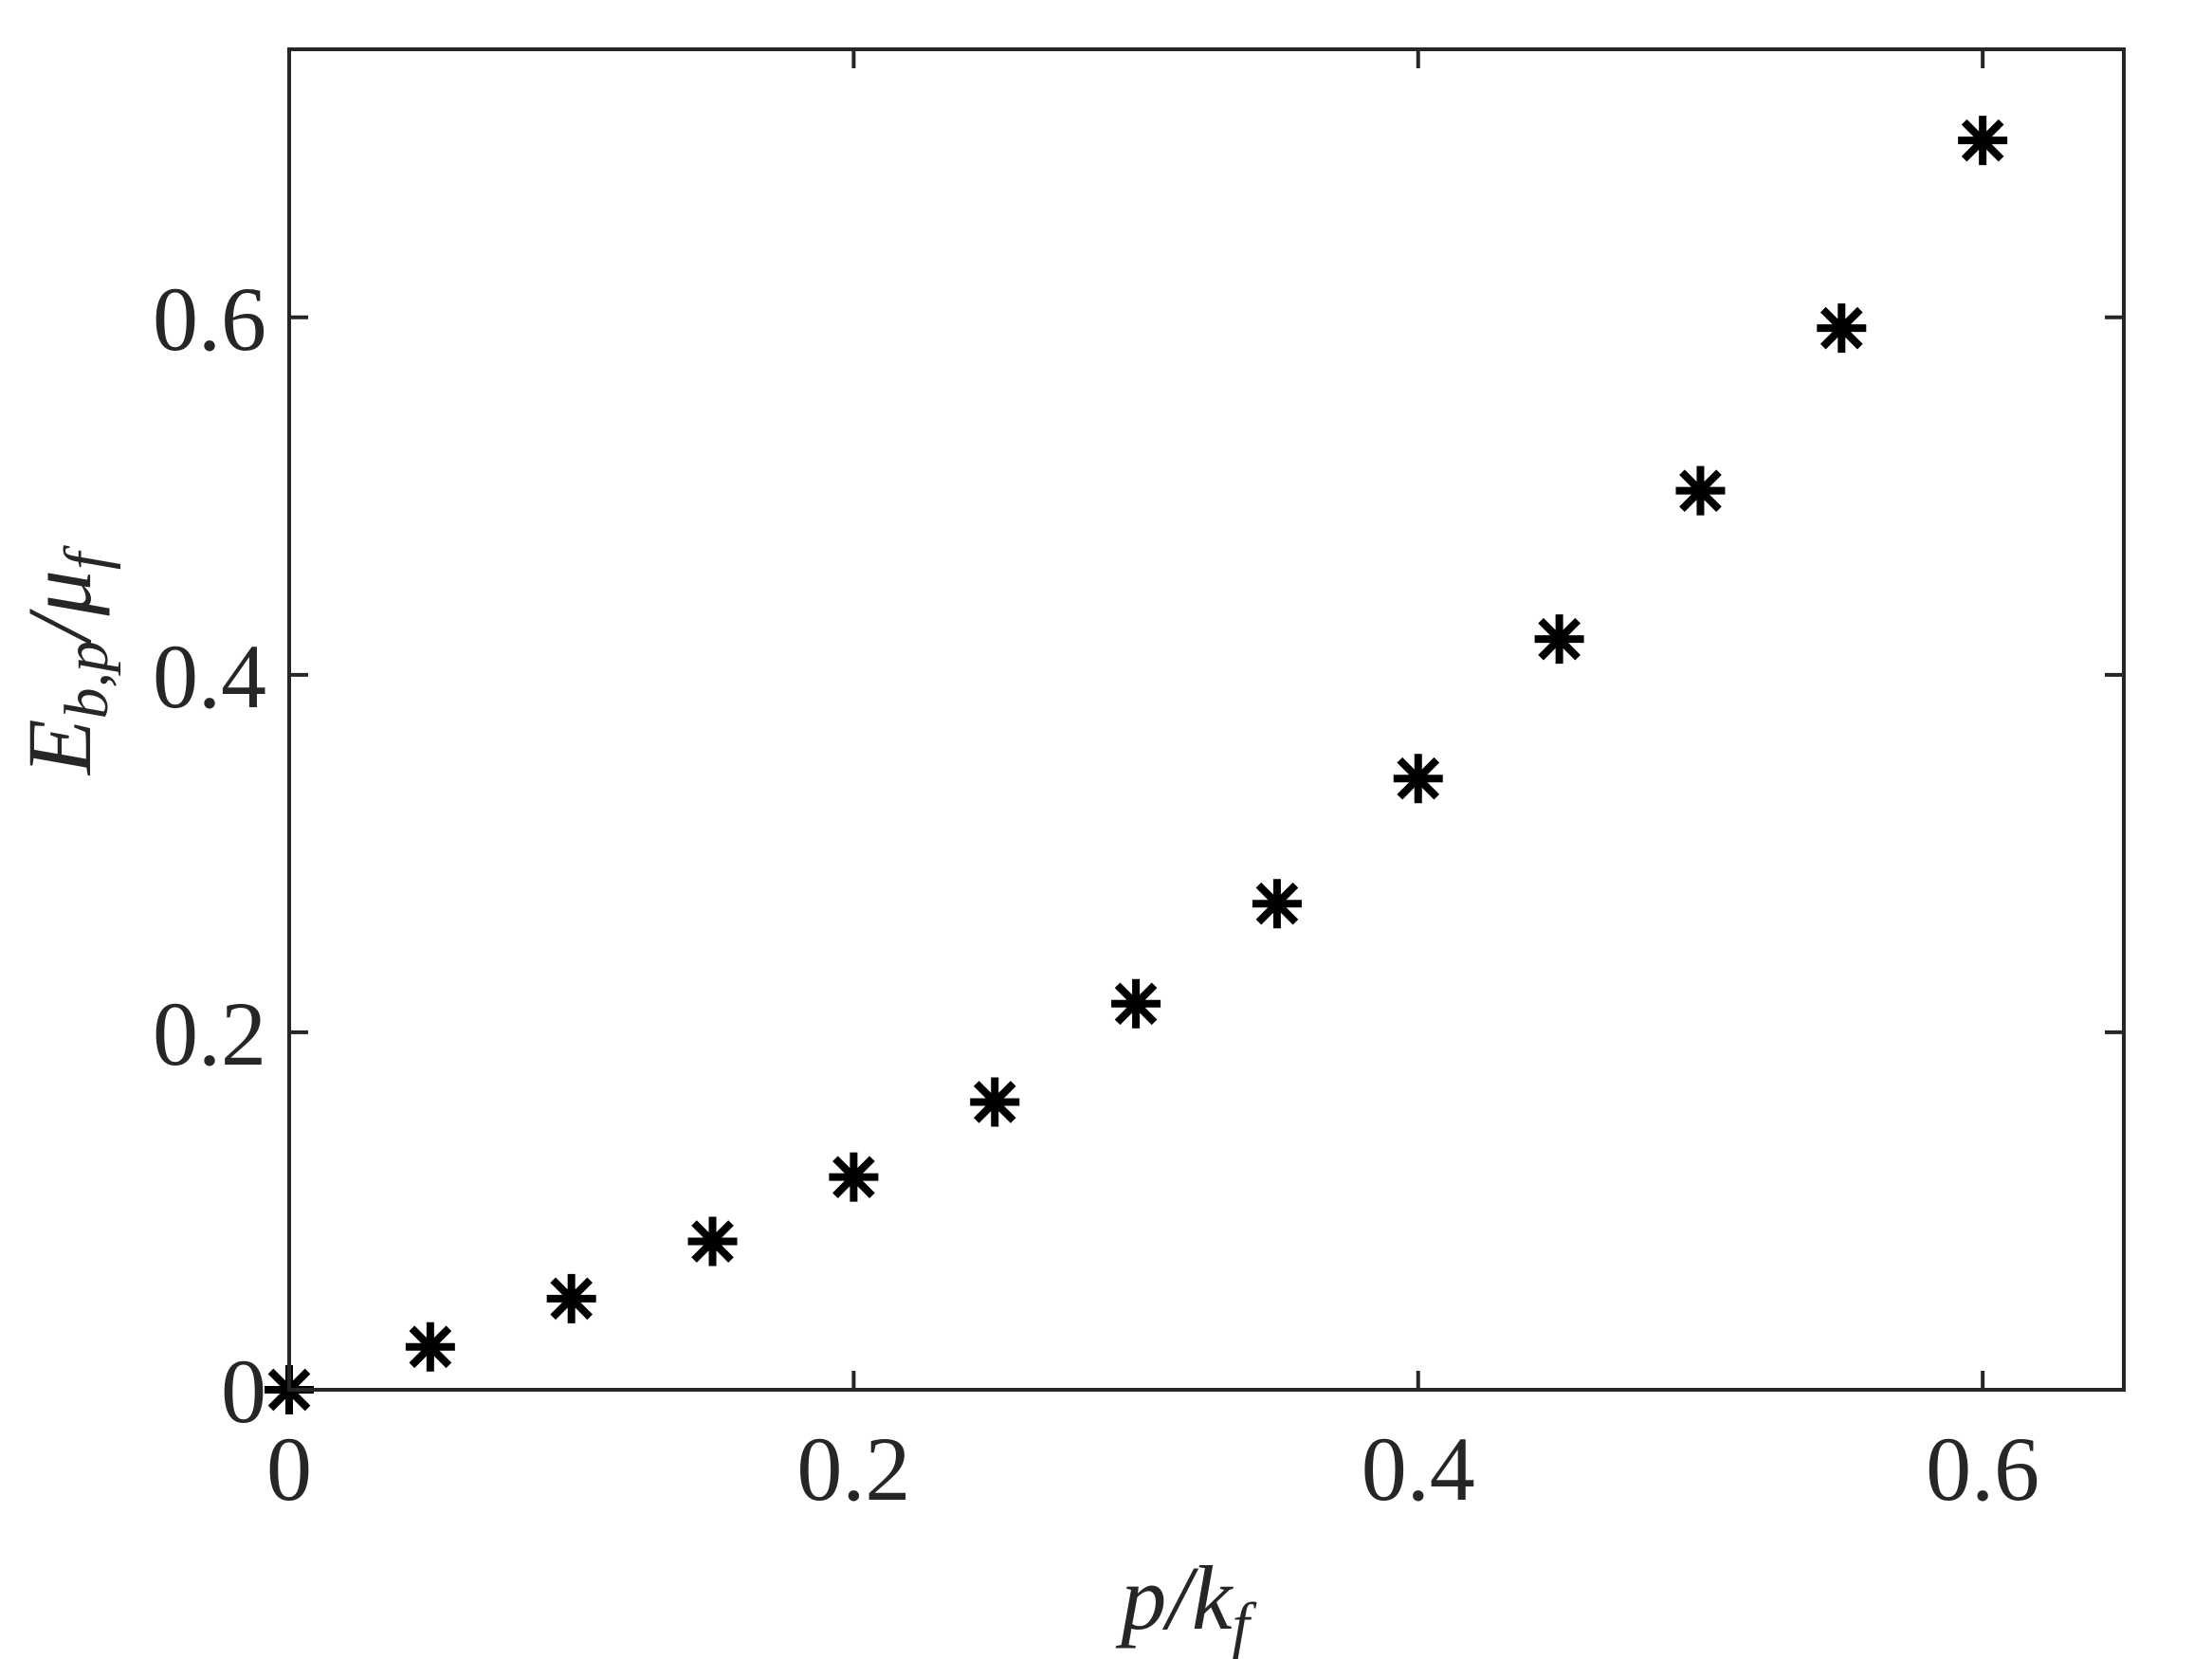 The image size is (2212, 1659). I want to click on y-axis-label: Eb,p/μf, so click(65, 660).